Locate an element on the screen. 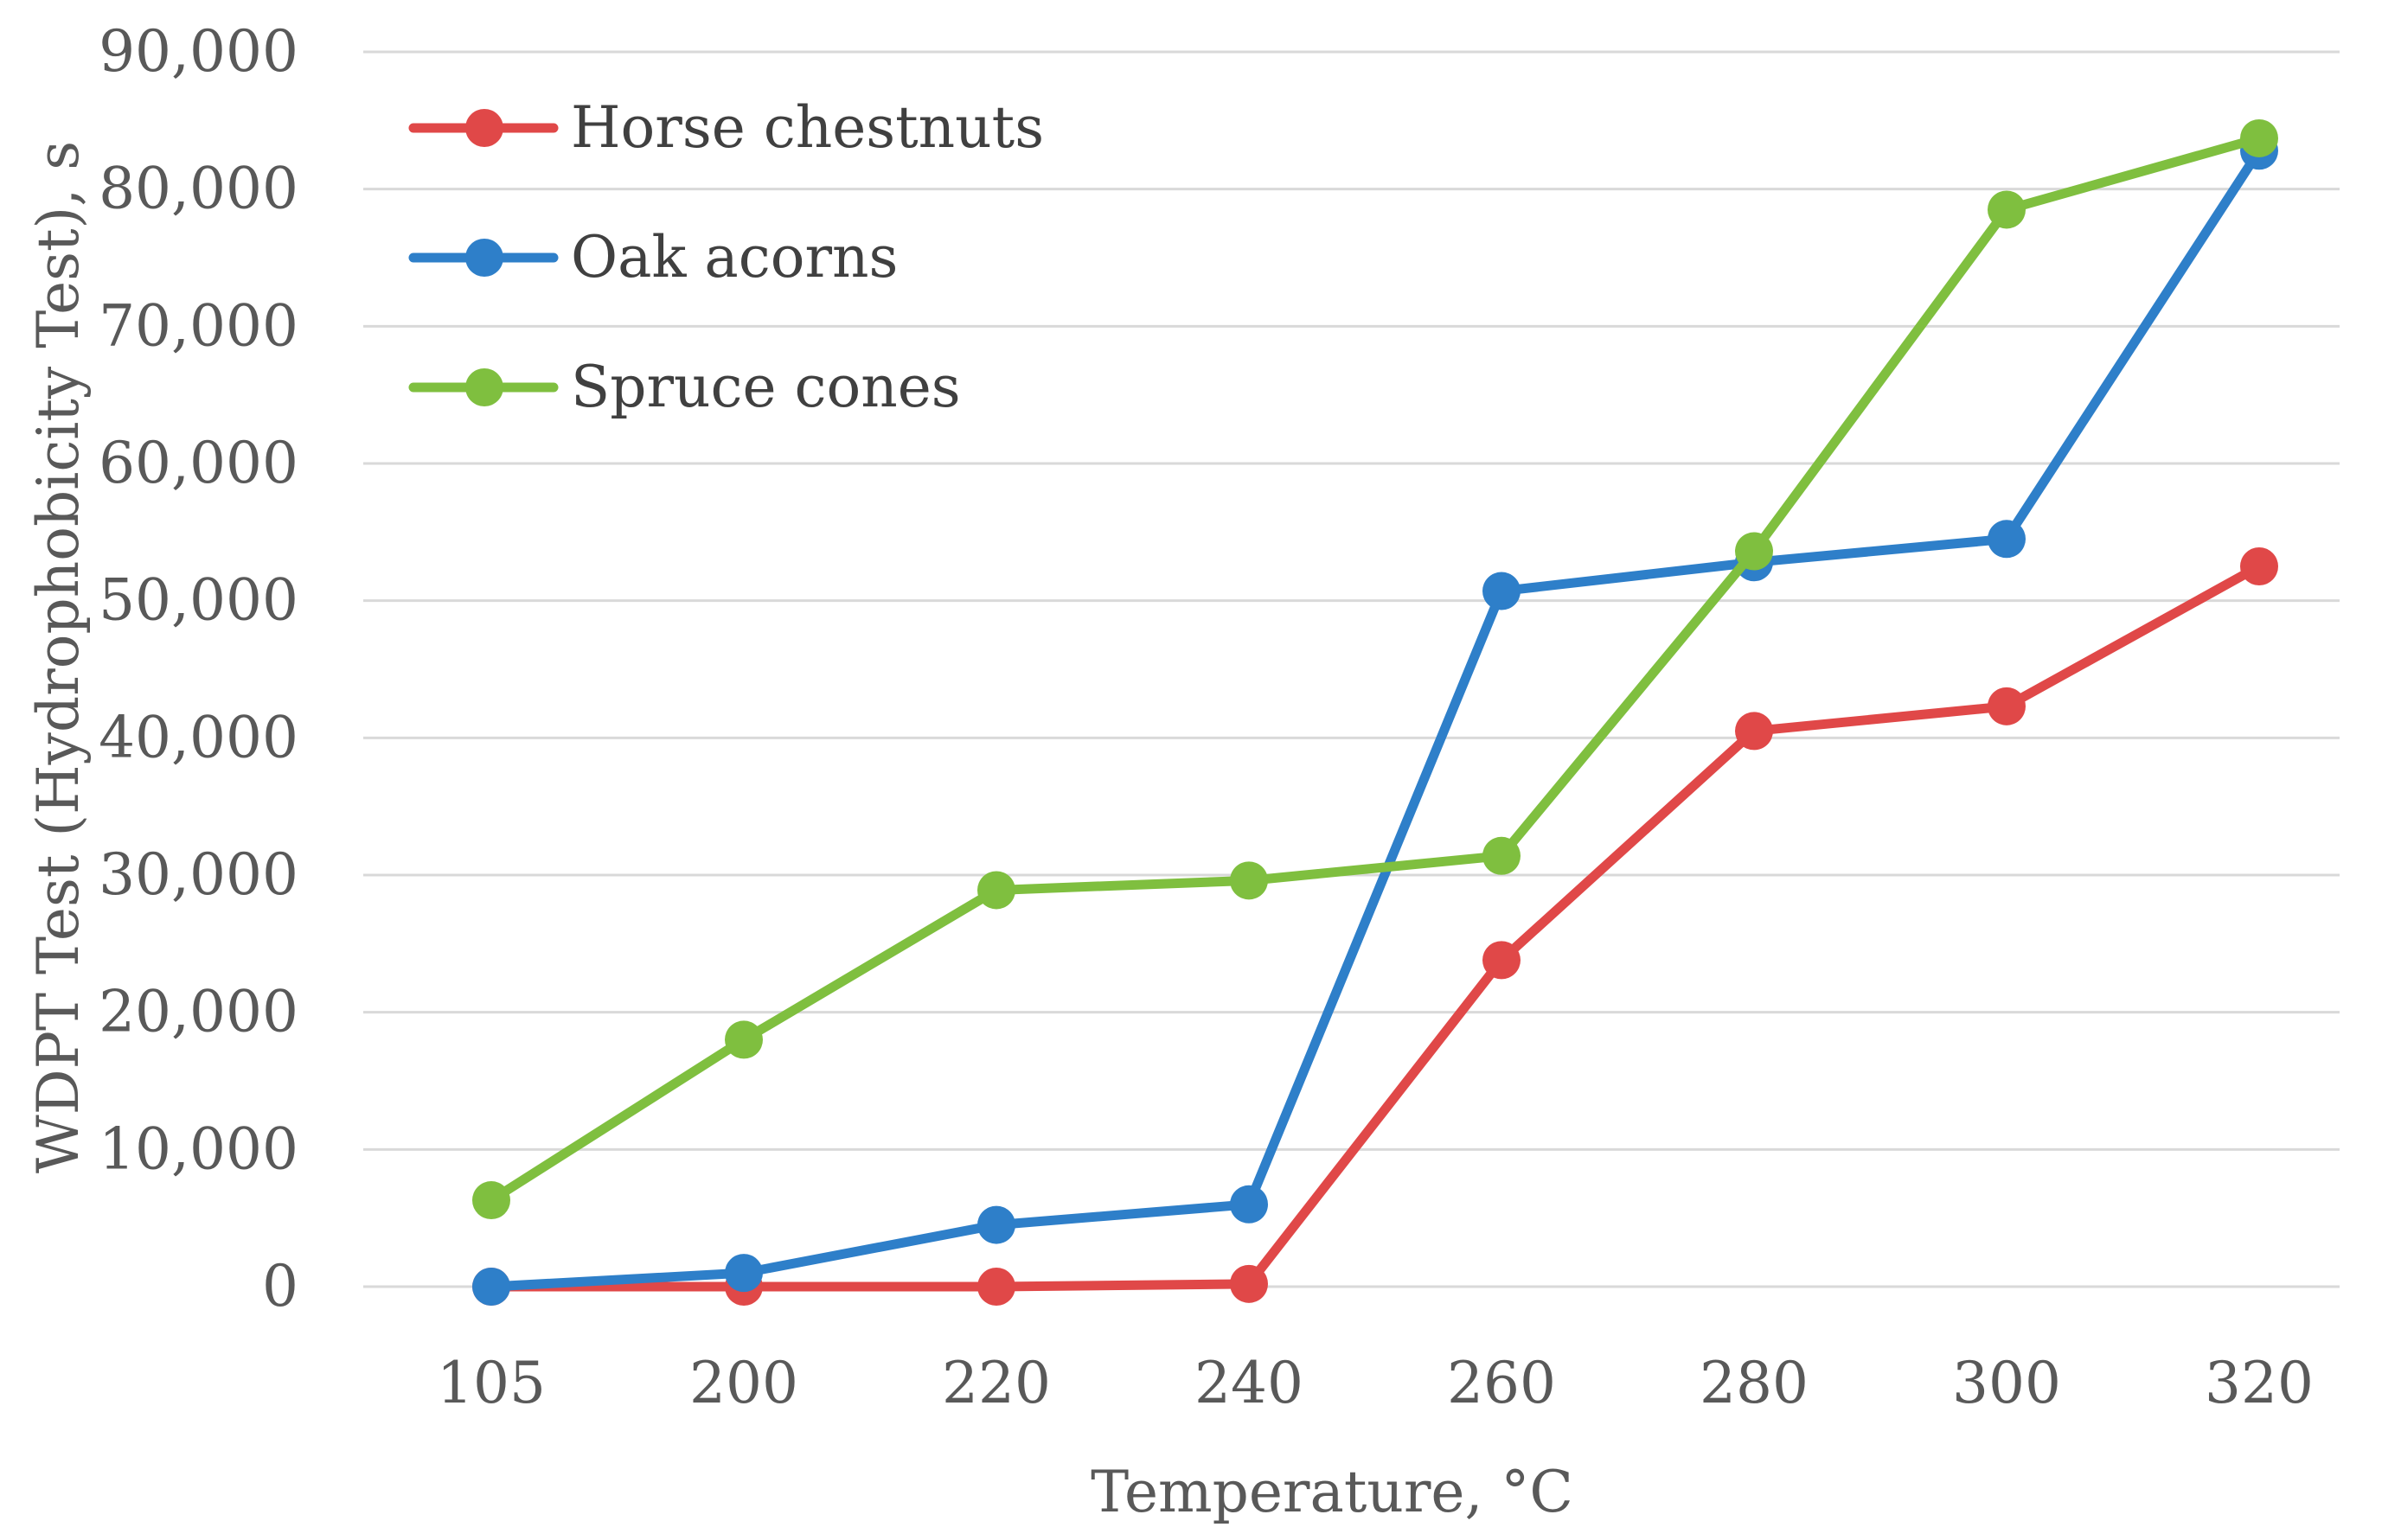 This screenshot has width=2401, height=1540. x-axis-title: Temperature, °C is located at coordinates (1332, 1492).